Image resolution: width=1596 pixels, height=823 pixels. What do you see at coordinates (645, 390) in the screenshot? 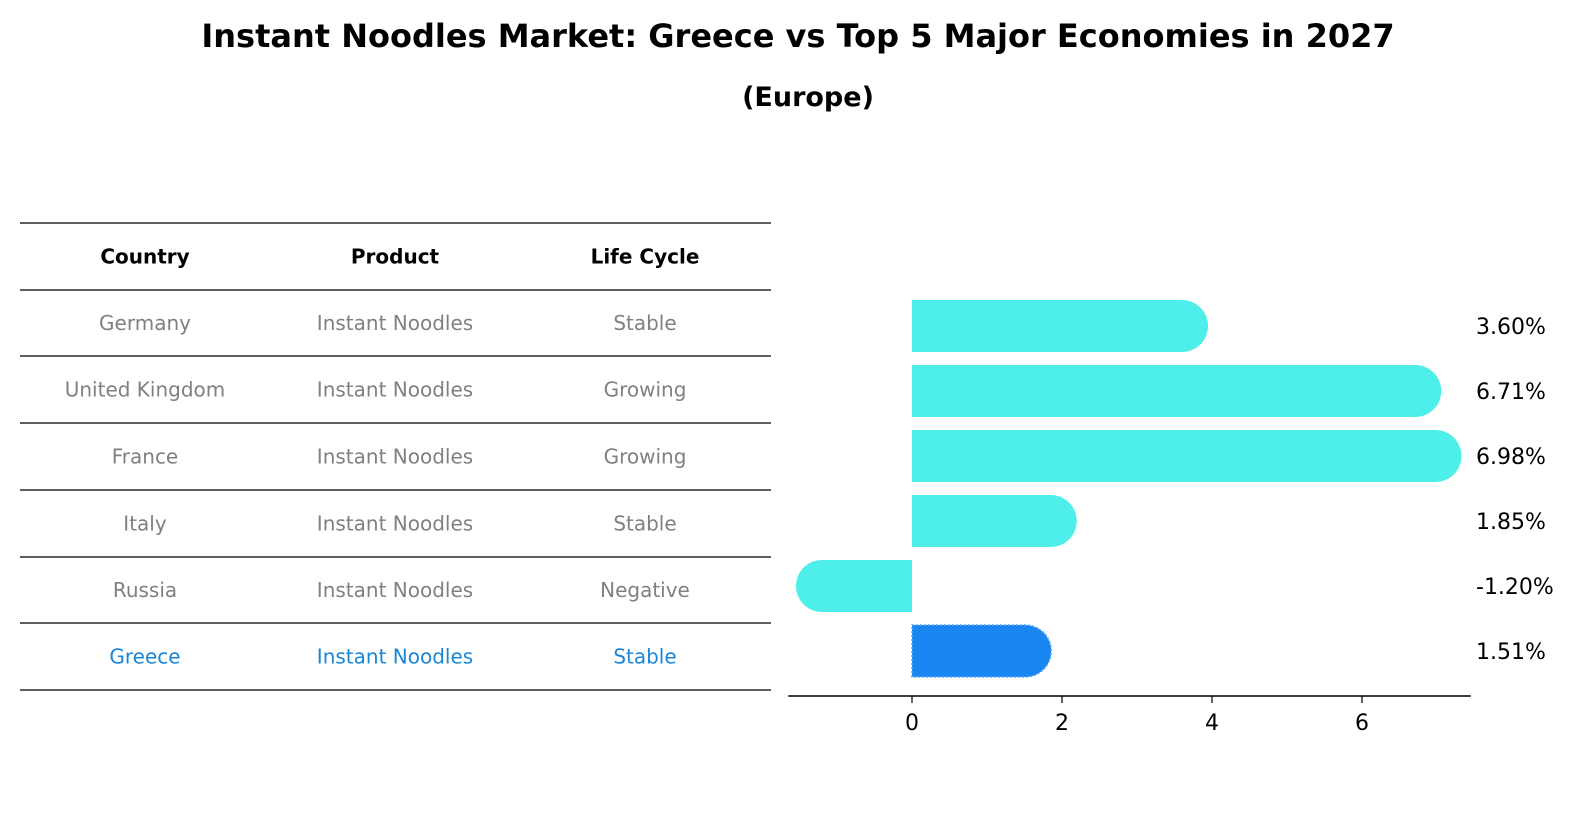
I see `table-cell-united-kingdom-life-cycle: Growing` at bounding box center [645, 390].